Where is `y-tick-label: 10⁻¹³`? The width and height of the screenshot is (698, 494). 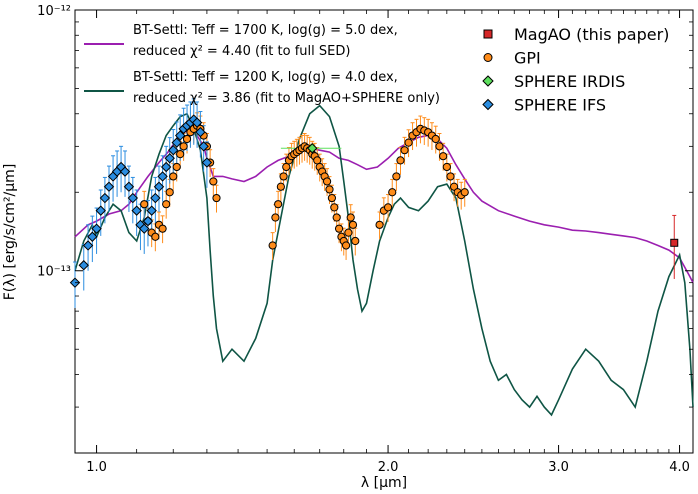
y-tick-label: 10⁻¹³ is located at coordinates (54, 272).